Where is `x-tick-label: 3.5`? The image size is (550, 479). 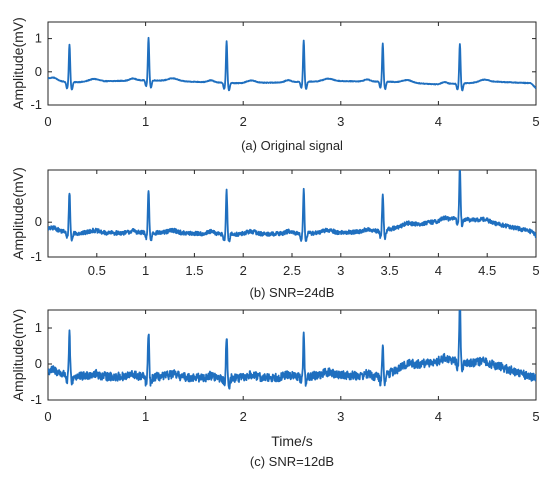 x-tick-label: 3.5 is located at coordinates (390, 270).